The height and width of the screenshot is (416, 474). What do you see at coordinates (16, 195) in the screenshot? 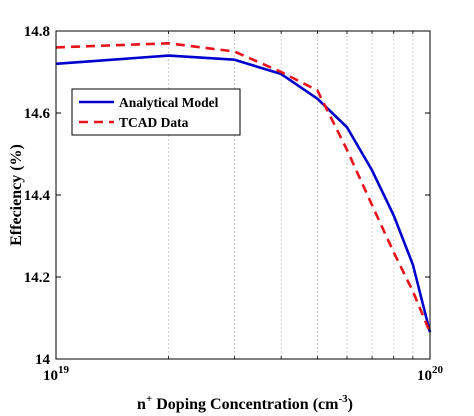
I see `y-axis-label: Effeciency (%)` at bounding box center [16, 195].